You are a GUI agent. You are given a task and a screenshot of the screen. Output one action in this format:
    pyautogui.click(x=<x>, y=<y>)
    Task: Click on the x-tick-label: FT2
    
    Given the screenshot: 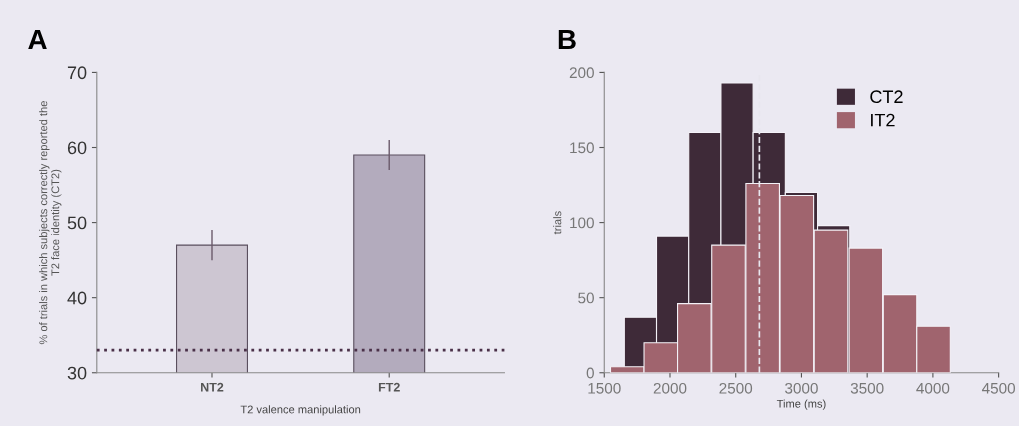 What is the action you would take?
    pyautogui.click(x=389, y=387)
    